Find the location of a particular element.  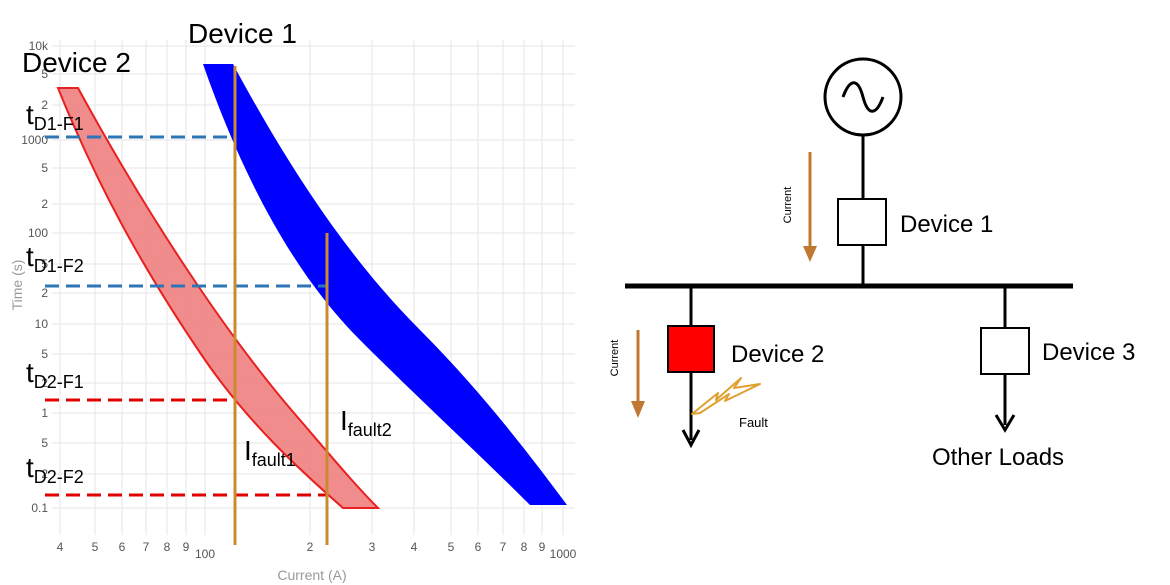

other-loads-label: Other Loads is located at coordinates (998, 457).